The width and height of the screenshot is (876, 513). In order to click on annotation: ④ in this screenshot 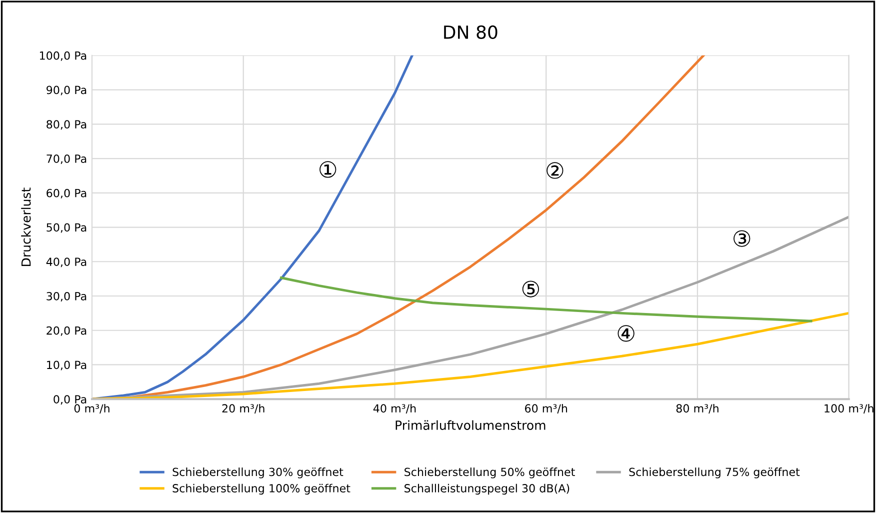, I will do `click(626, 333)`.